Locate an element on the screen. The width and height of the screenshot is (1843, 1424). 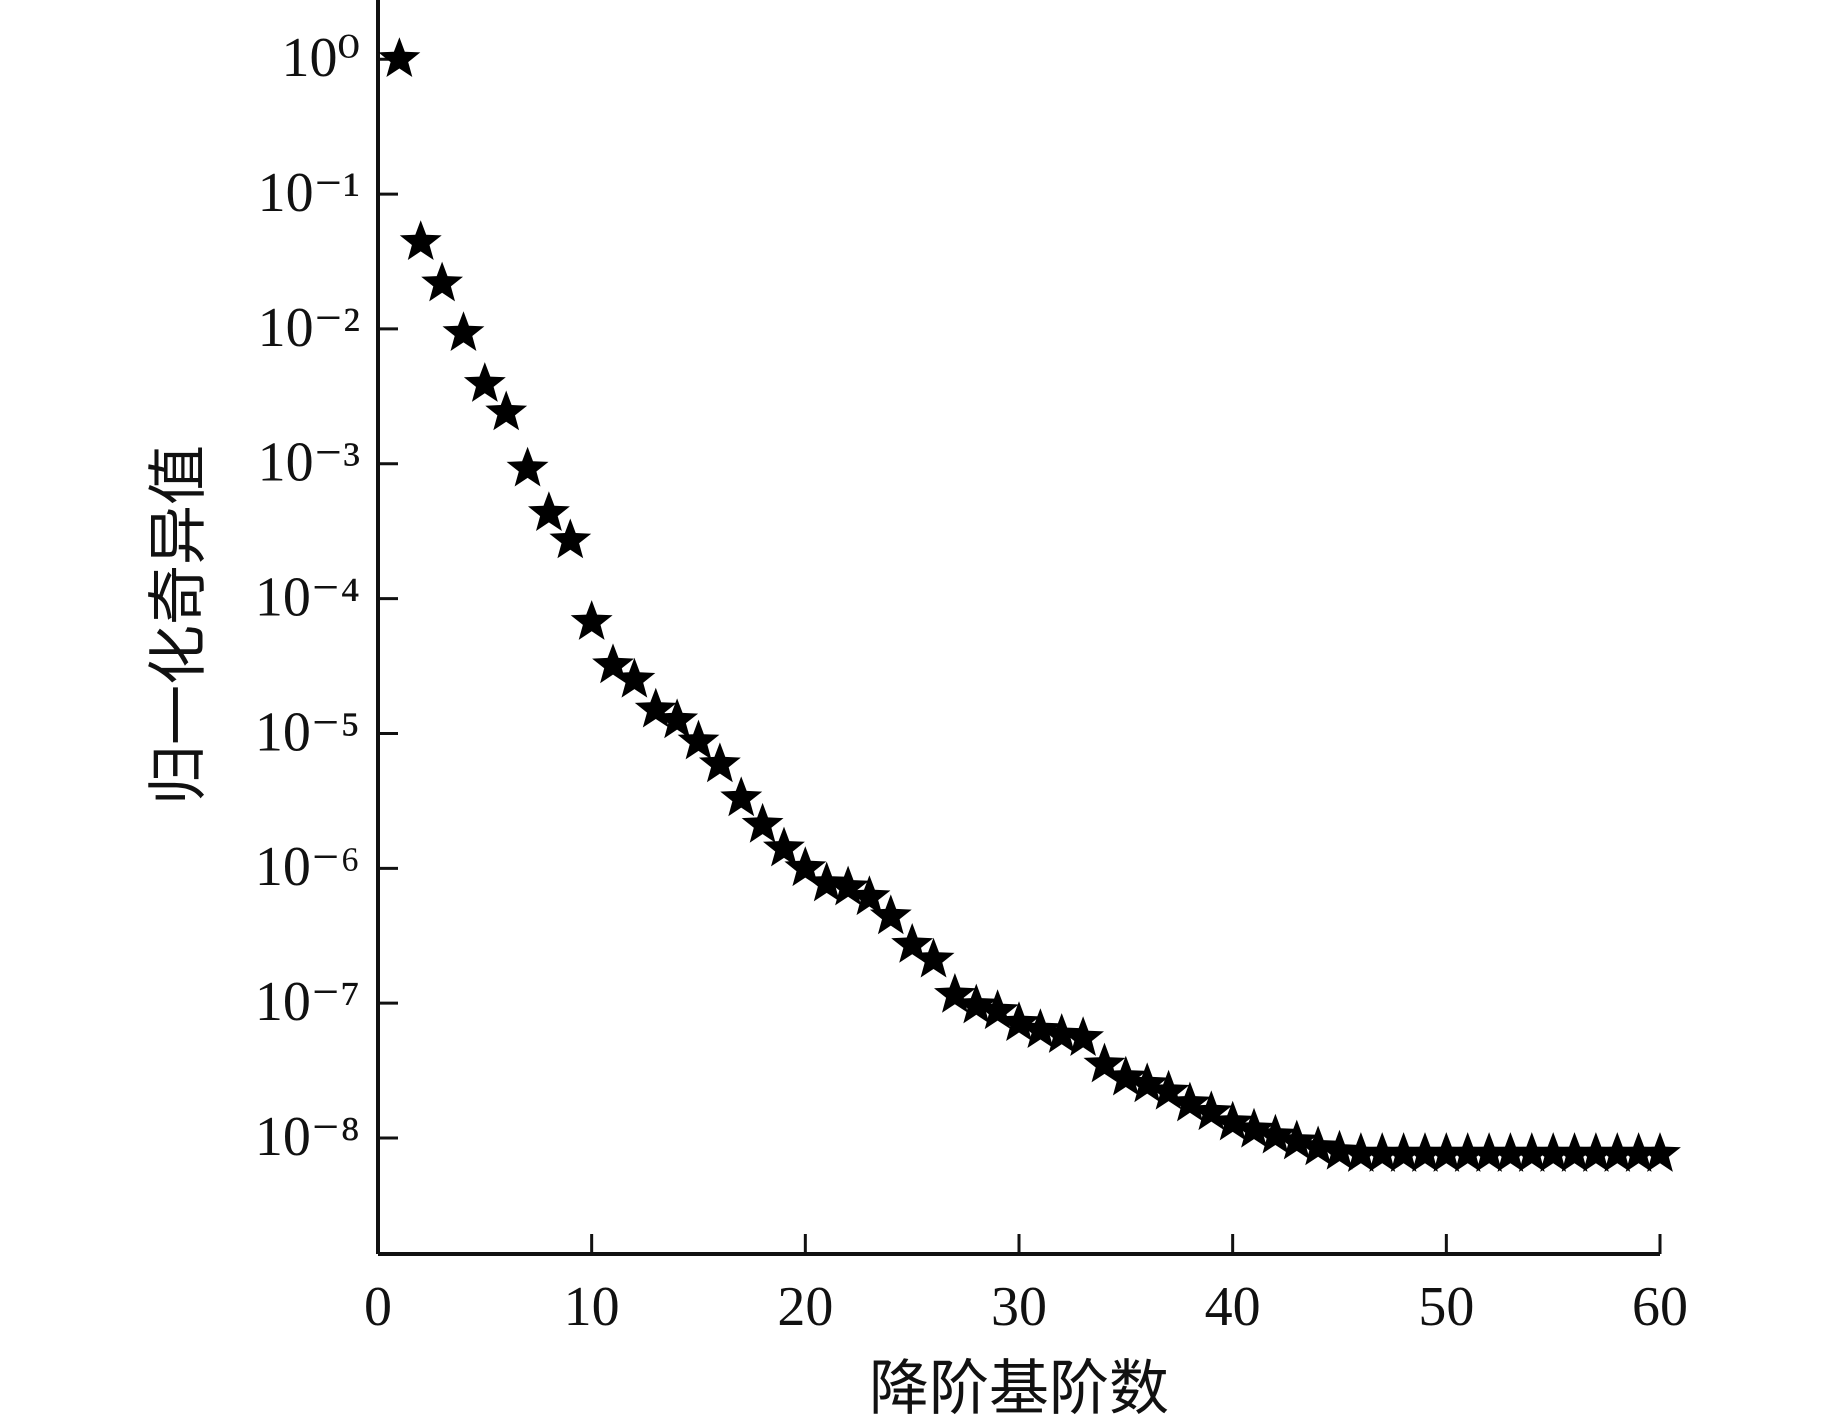
y-tick-label: 10⁻¹ is located at coordinates (309, 193).